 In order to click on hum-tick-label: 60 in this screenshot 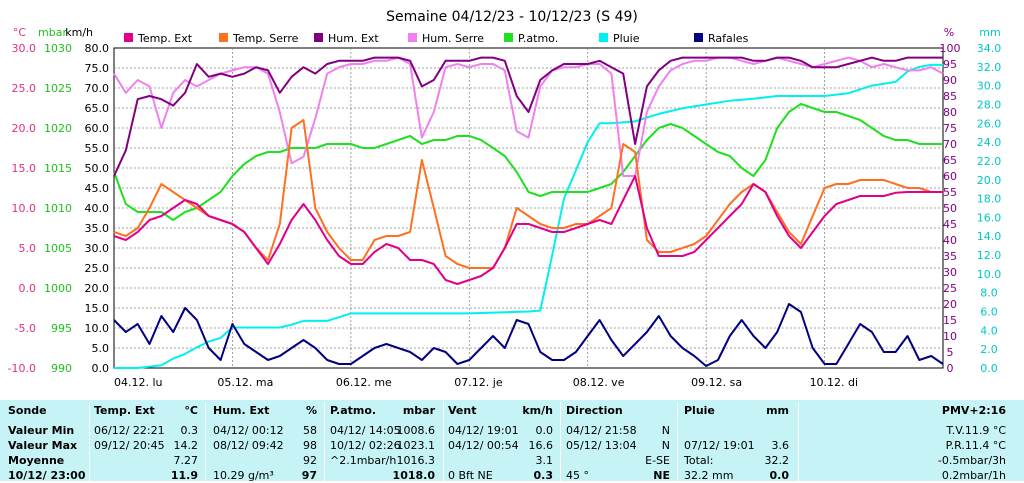, I will do `click(950, 176)`.